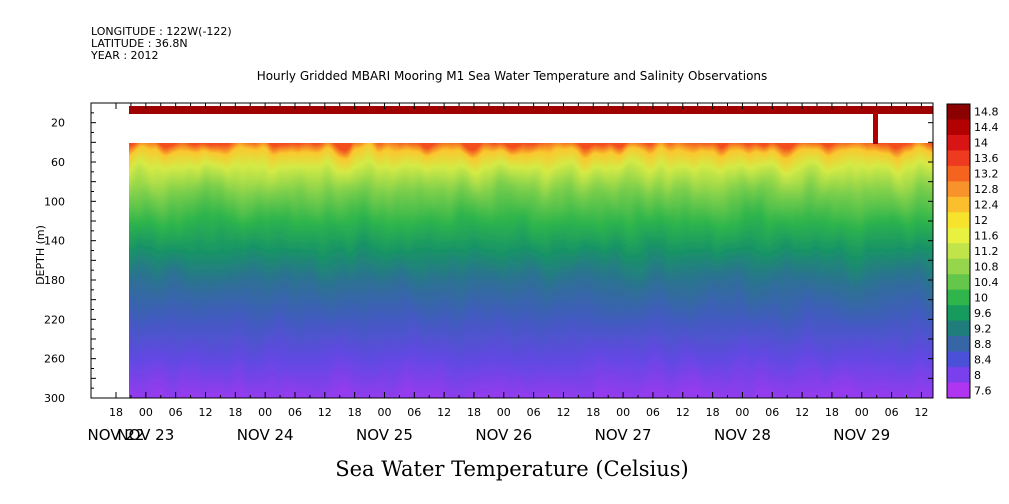 The height and width of the screenshot is (504, 1009). I want to click on y-tick-label: 100, so click(54, 201).